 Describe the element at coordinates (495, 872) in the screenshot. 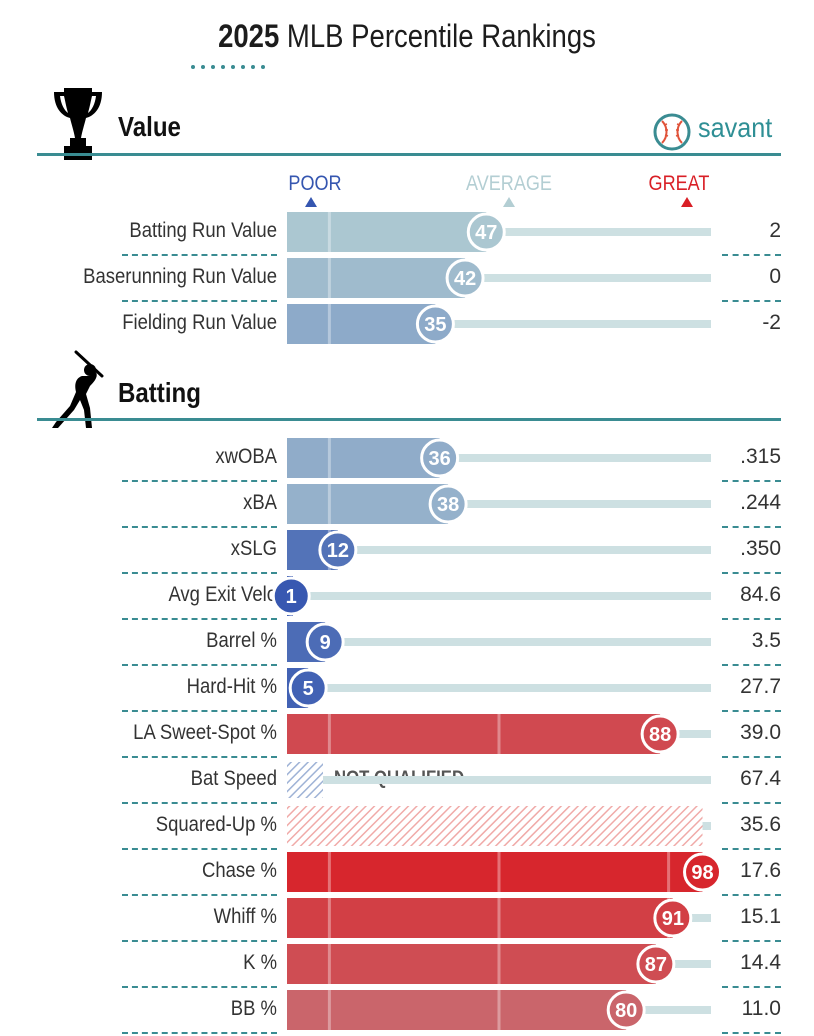

I see `bar-chase-pct` at that location.